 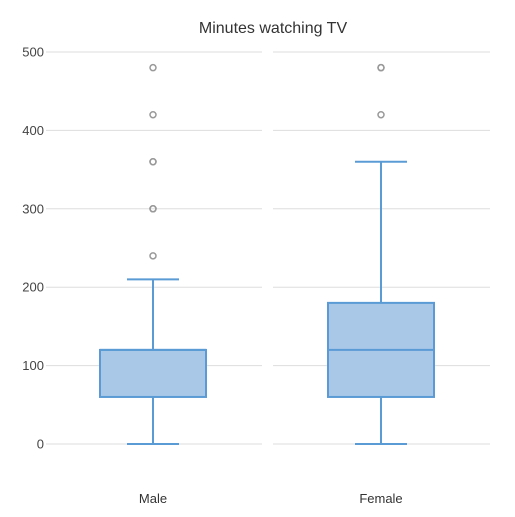 What do you see at coordinates (153, 373) in the screenshot?
I see `iqr-box` at bounding box center [153, 373].